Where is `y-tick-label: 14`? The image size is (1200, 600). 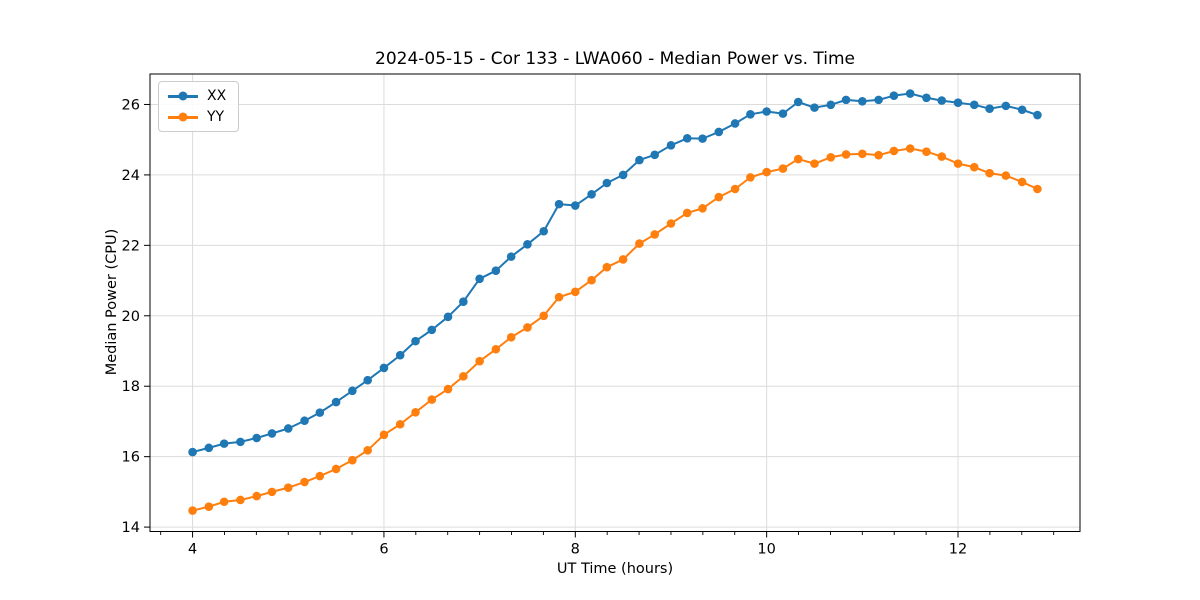 y-tick-label: 14 is located at coordinates (131, 528).